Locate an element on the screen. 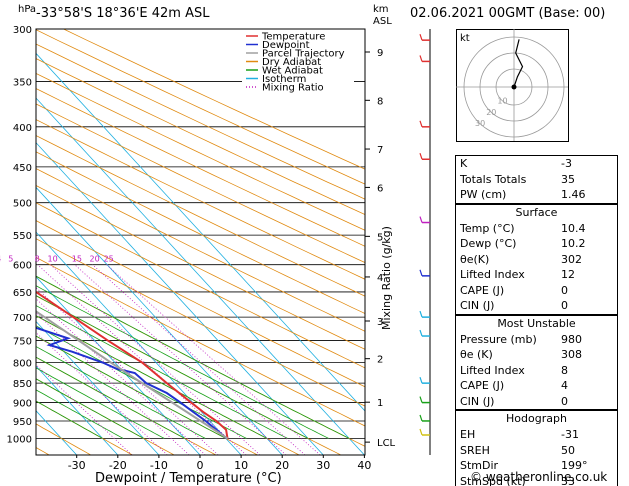 Image resolution: width=629 pixels, height=486 pixels. index-value: 10.2 is located at coordinates (573, 243).